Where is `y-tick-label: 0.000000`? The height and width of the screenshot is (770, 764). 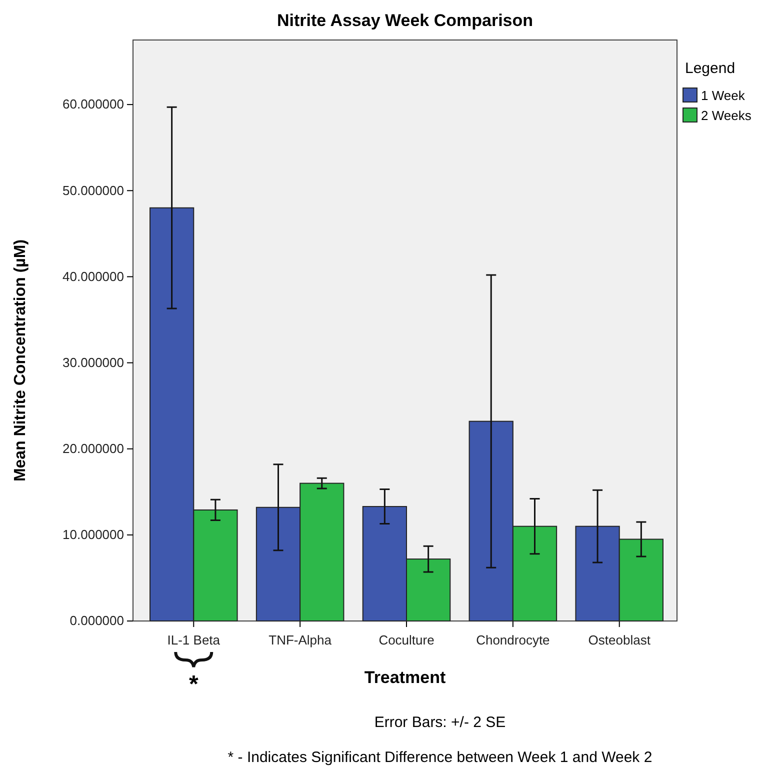
y-tick-label: 0.000000 is located at coordinates (97, 620).